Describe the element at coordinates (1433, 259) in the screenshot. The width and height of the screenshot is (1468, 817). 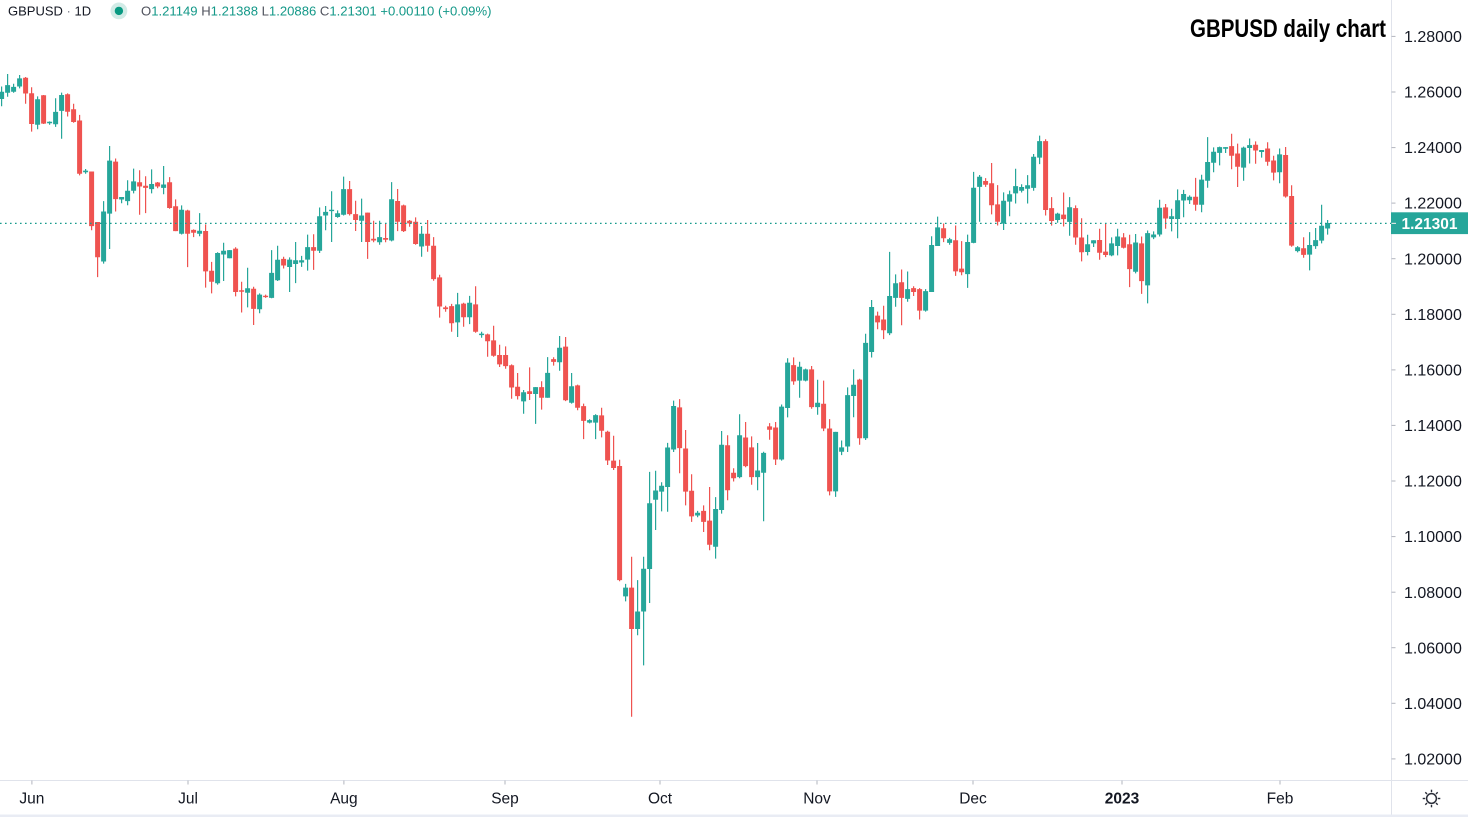
I see `svg-text: 1.20000` at that location.